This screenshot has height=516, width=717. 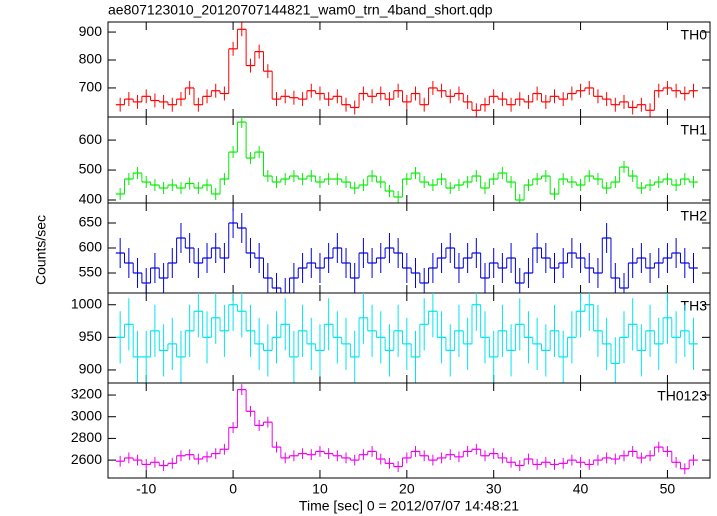 I want to click on y-tick-label: 3000, so click(x=86, y=415).